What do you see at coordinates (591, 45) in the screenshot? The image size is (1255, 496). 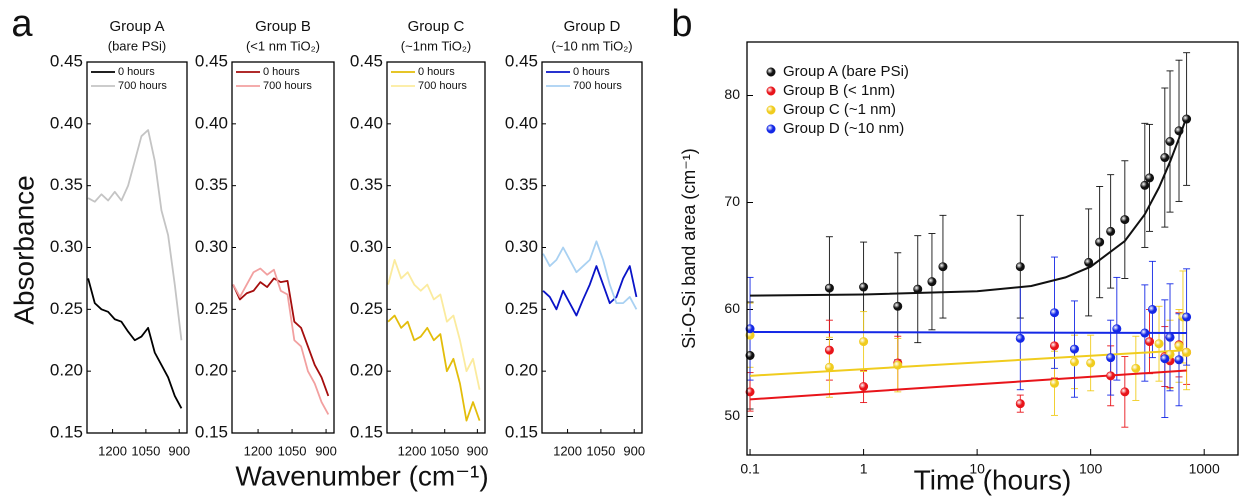 I see `chart-subtitle: (~10 nm TiO₂)` at bounding box center [591, 45].